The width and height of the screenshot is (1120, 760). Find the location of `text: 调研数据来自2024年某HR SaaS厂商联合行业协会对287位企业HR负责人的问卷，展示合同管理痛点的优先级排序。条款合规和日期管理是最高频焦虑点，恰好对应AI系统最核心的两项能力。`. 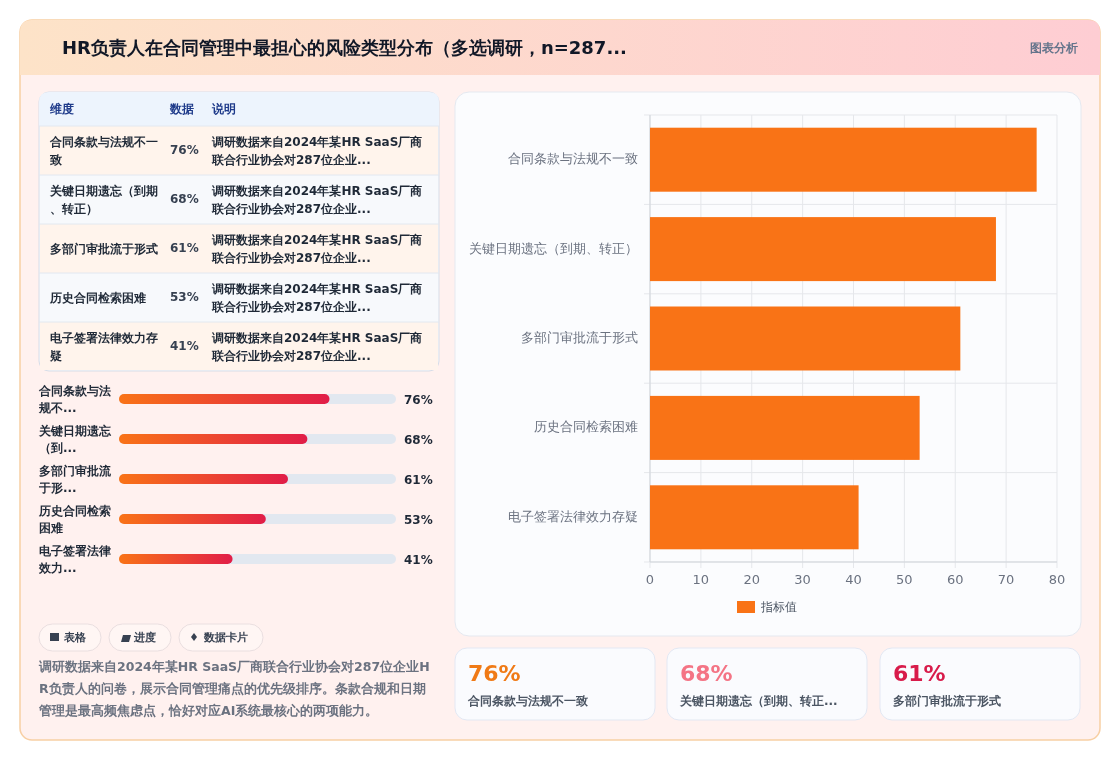

text: 调研数据来自2024年某HR SaaS厂商联合行业协会对287位企业HR负责人的问卷，展示合同管理痛点的优先级排序。条款合规和日期管理是最高频焦虑点，恰好对应AI系统最核心的两项能力。 is located at coordinates (234, 688).